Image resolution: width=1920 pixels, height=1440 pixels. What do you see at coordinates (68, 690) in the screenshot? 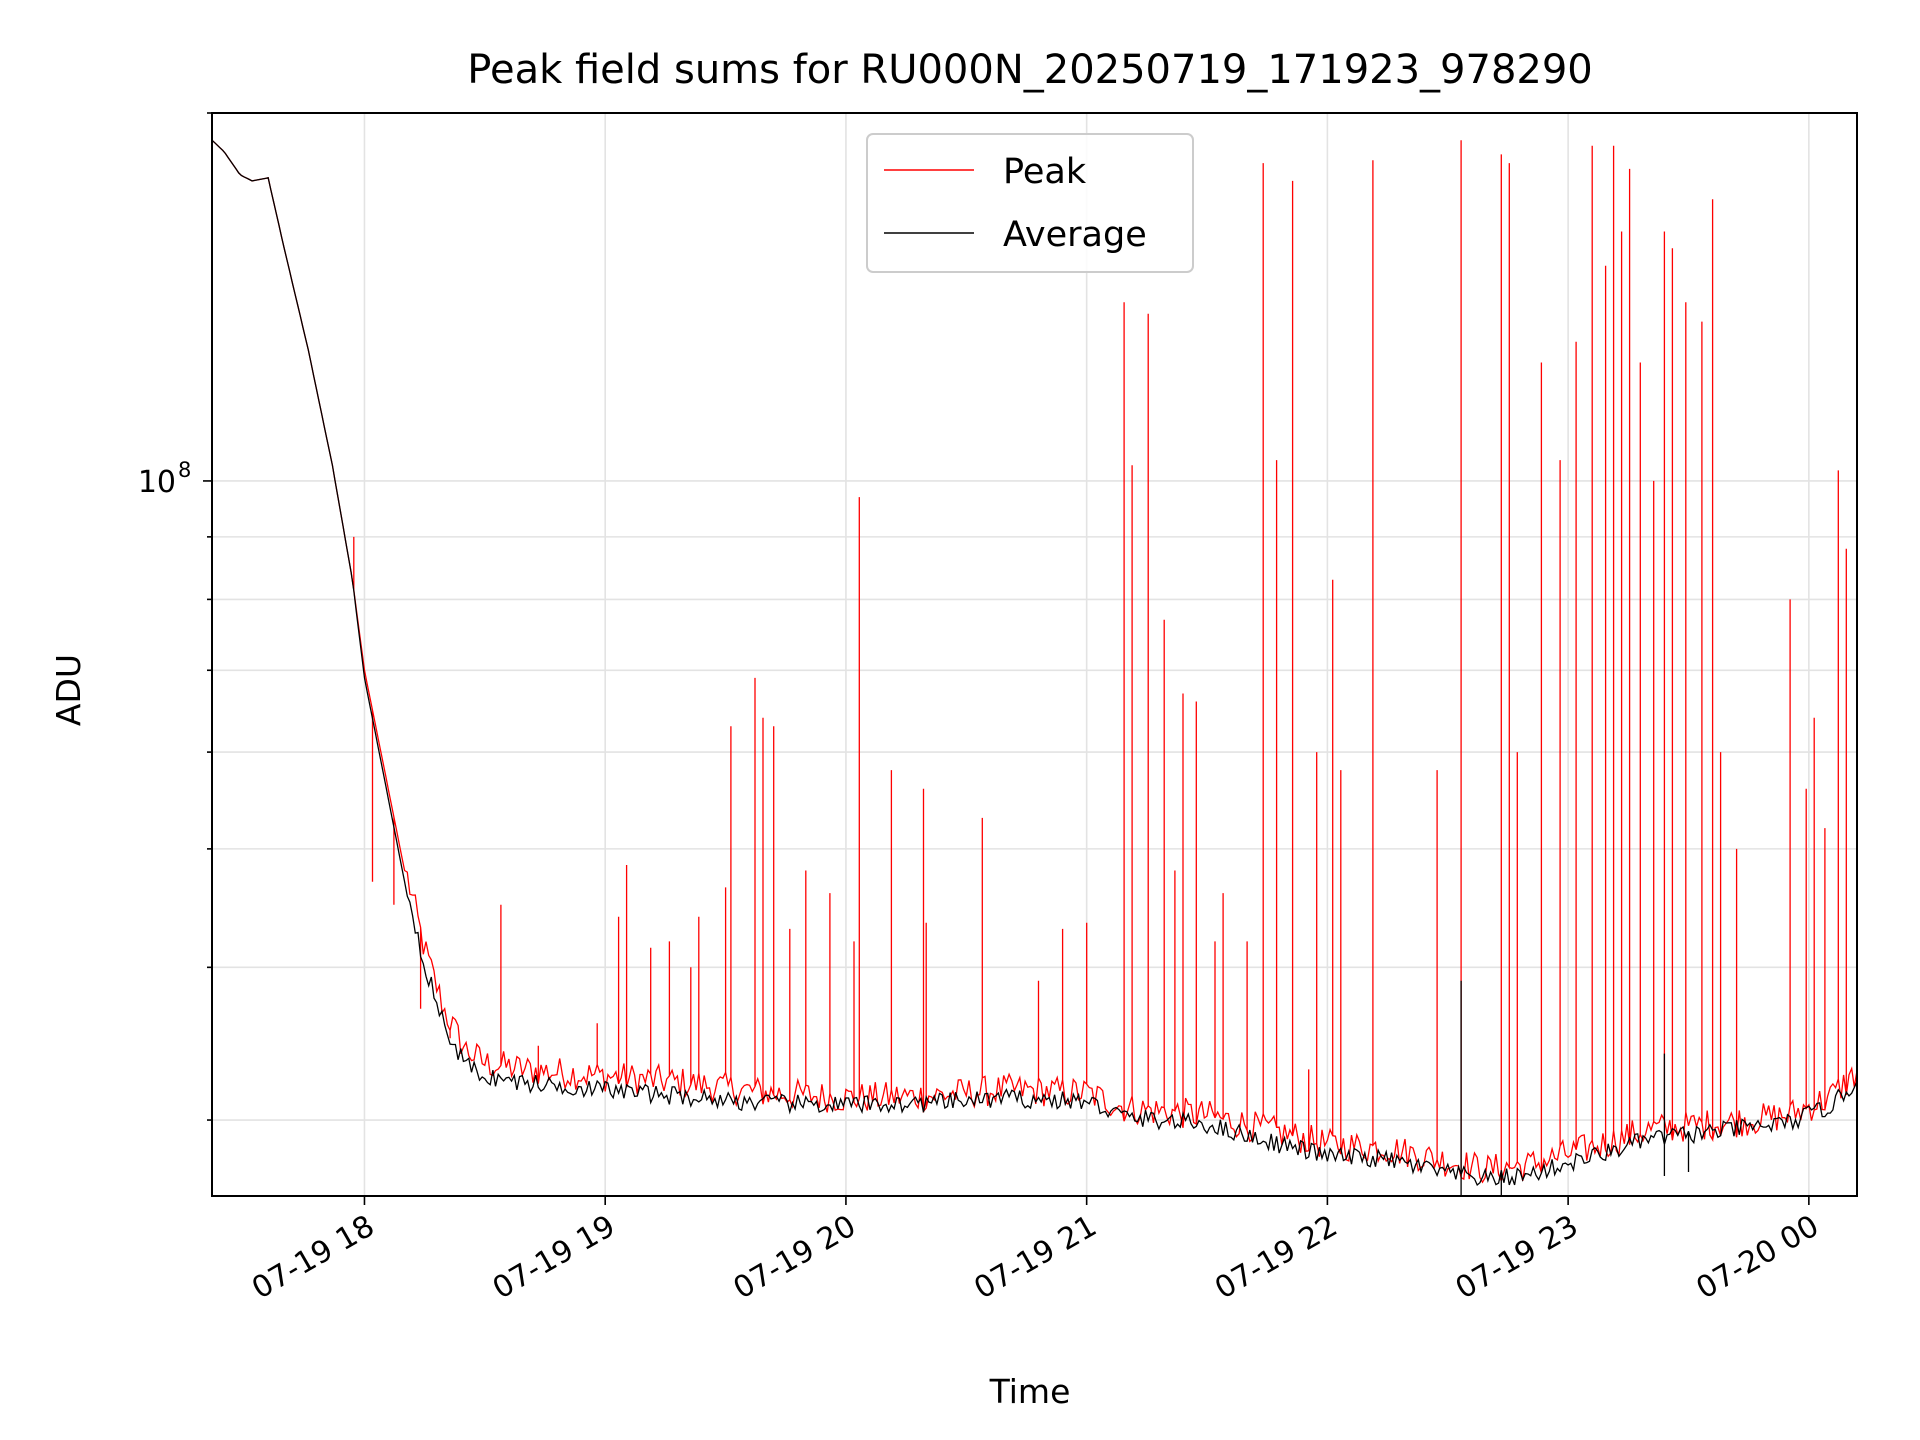
I see `y-axis-label: ADU` at bounding box center [68, 690].